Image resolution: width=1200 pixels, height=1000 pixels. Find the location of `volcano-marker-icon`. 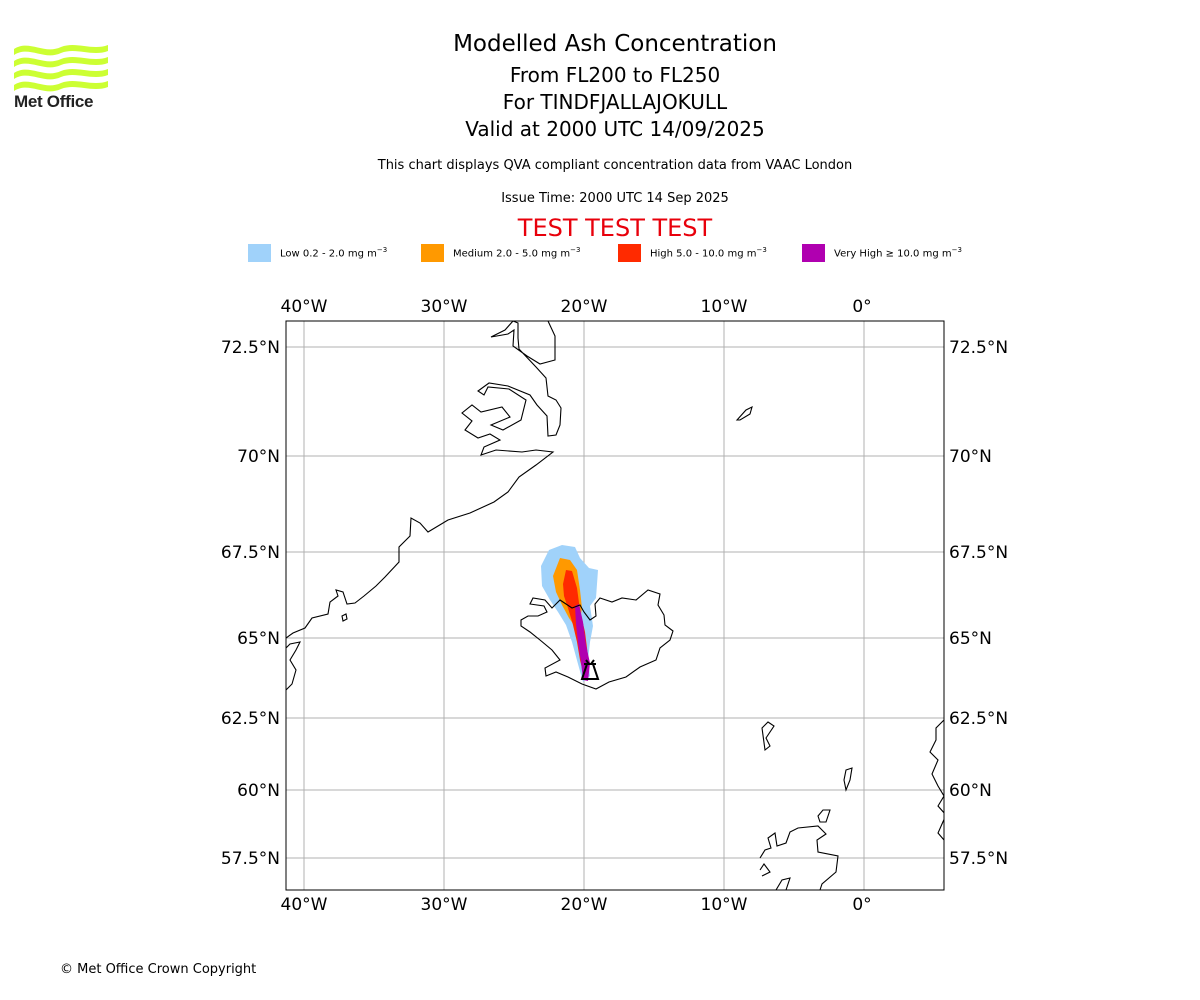

volcano-marker-icon is located at coordinates (590, 669).